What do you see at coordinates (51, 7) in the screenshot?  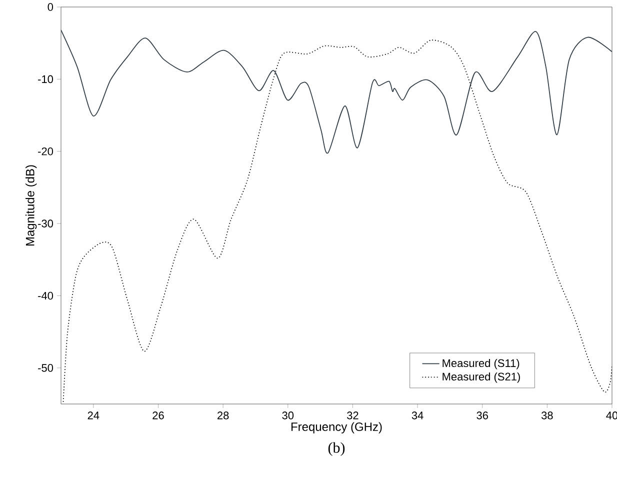 I see `y-tick-label: 0` at bounding box center [51, 7].